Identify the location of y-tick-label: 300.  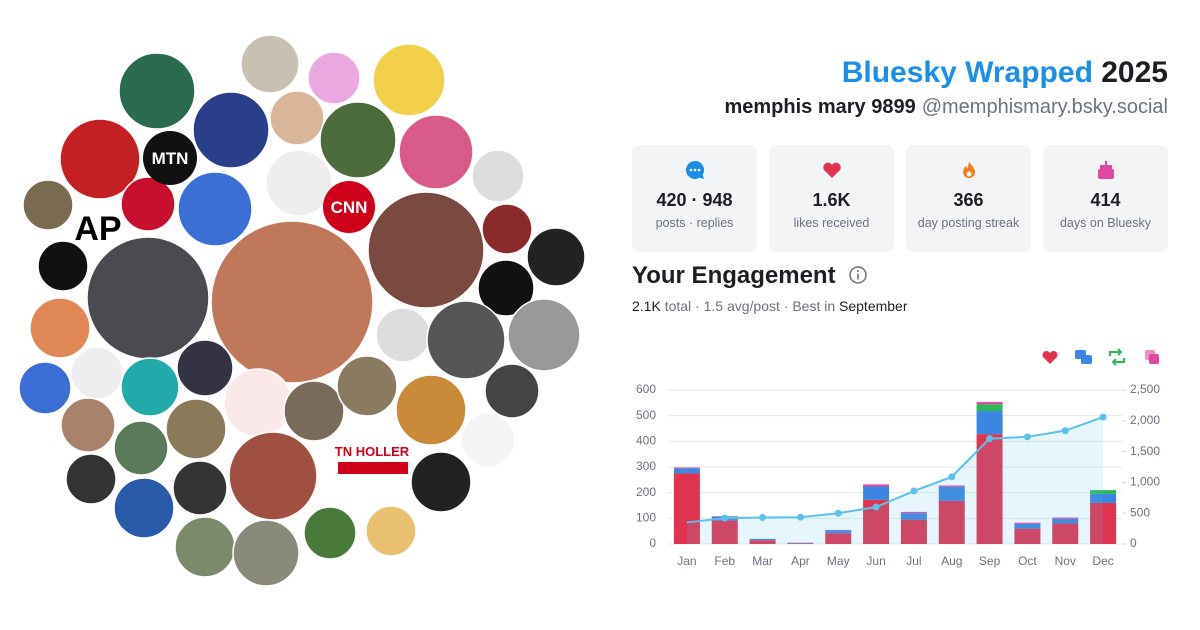
(646, 466).